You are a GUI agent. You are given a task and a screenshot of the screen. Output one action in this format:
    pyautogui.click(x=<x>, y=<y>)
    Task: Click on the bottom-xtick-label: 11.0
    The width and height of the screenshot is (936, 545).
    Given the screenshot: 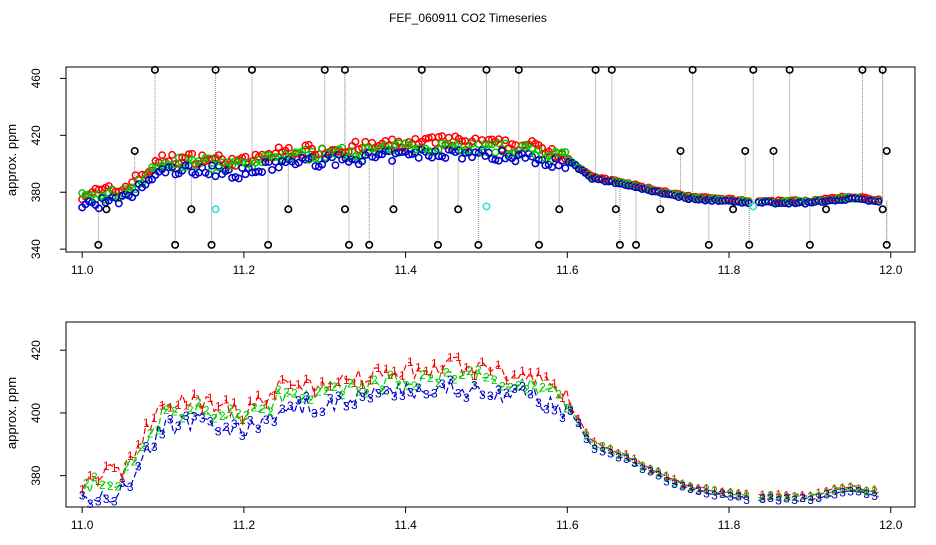 What is the action you would take?
    pyautogui.click(x=82, y=525)
    